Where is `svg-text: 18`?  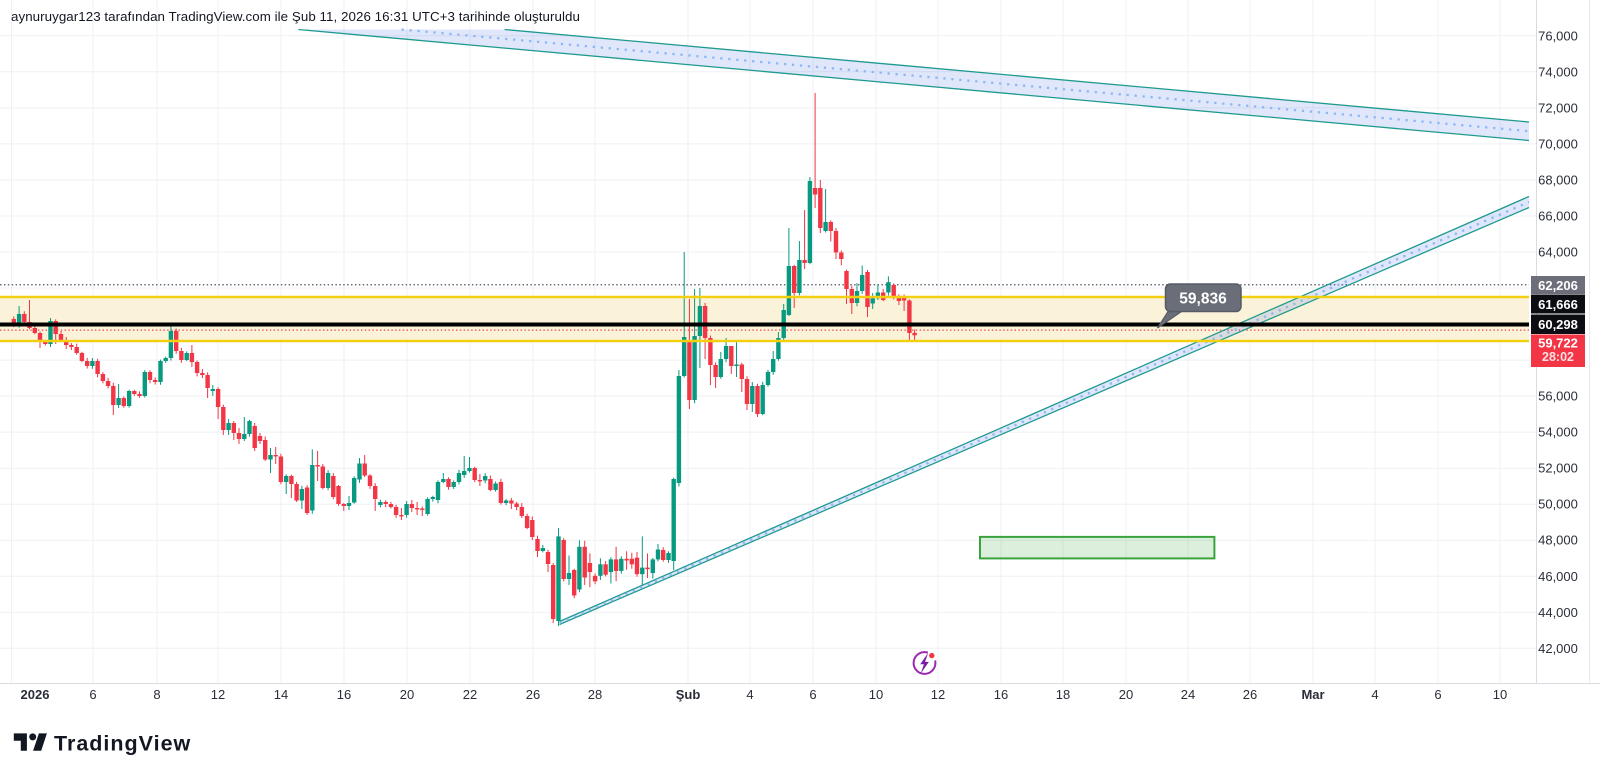 svg-text: 18 is located at coordinates (1063, 694).